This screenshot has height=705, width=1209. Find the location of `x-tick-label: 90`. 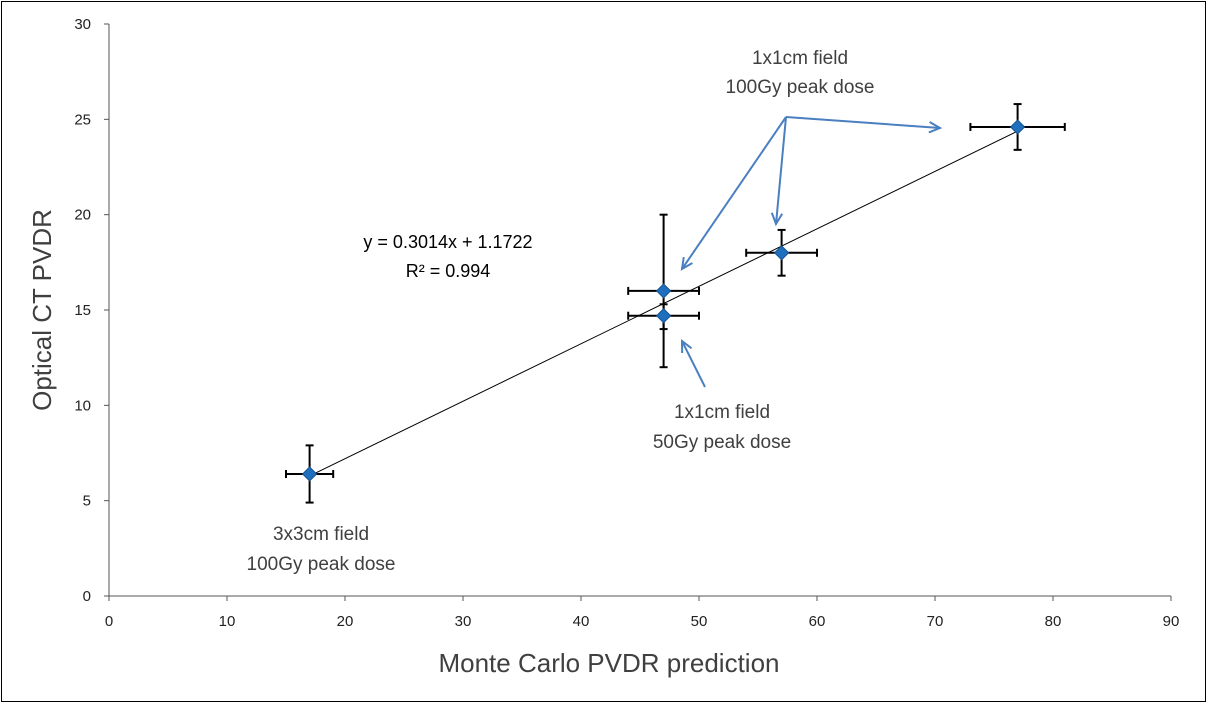

x-tick-label: 90 is located at coordinates (1171, 621).